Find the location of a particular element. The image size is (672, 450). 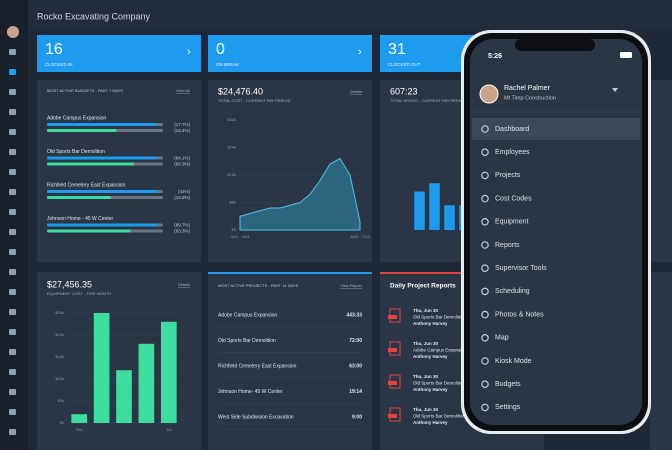

subtitle: TOTAL COST - CURRENT PAY PERIOD is located at coordinates (254, 100).